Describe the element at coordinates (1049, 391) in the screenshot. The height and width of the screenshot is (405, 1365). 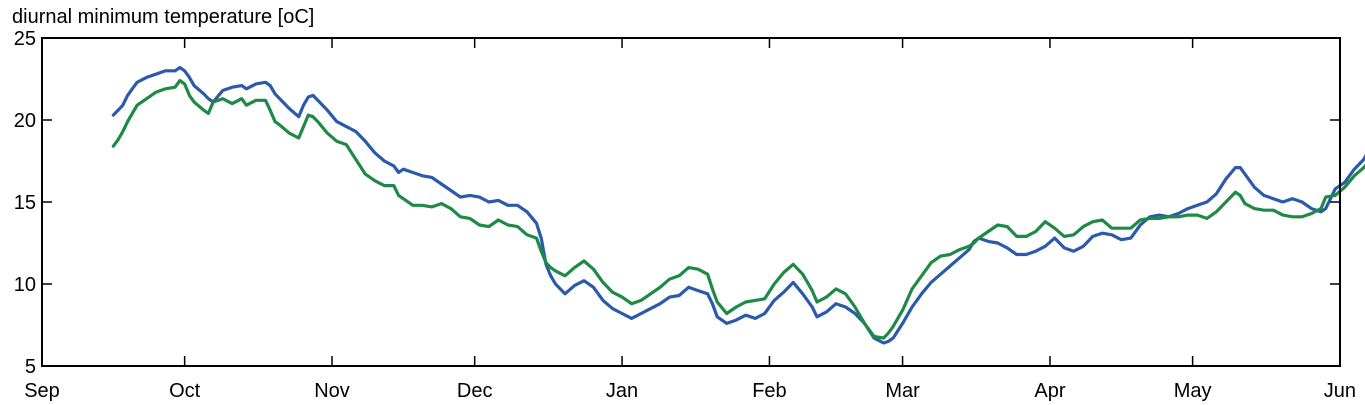
I see `x-tick-label: Apr` at that location.